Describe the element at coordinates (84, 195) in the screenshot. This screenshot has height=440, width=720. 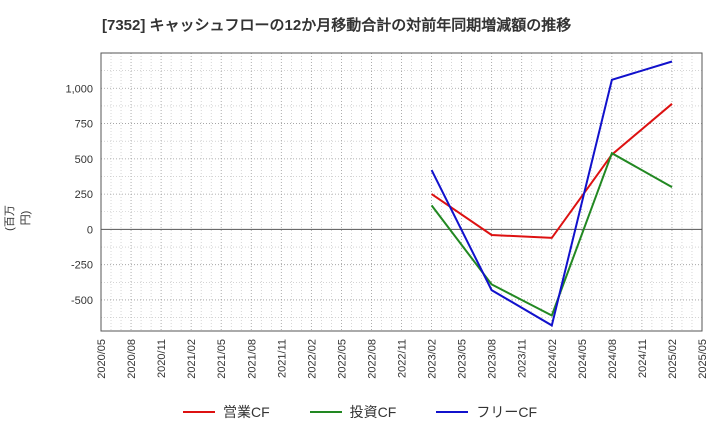
I see `y-tick-label: 250` at that location.